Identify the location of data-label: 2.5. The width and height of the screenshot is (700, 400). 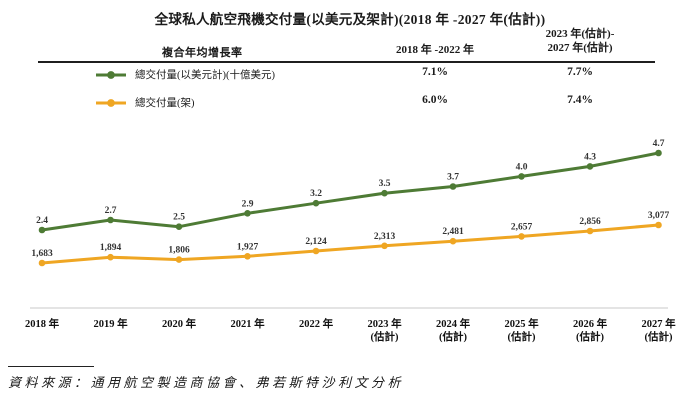
(179, 218).